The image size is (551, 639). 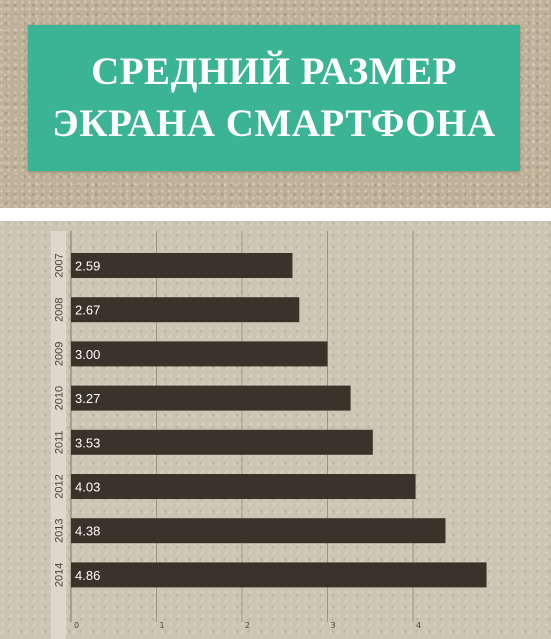 I want to click on bar-value-label: 4.38, so click(x=87, y=531).